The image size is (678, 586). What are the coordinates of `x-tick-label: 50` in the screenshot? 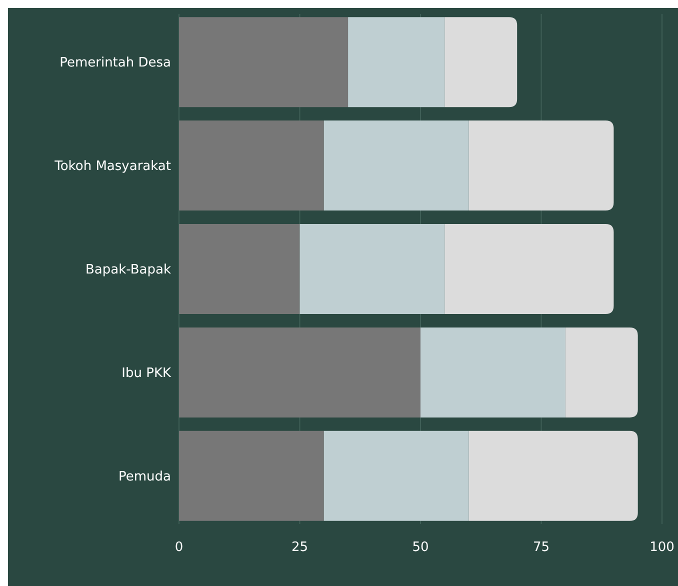 It's located at (420, 547).